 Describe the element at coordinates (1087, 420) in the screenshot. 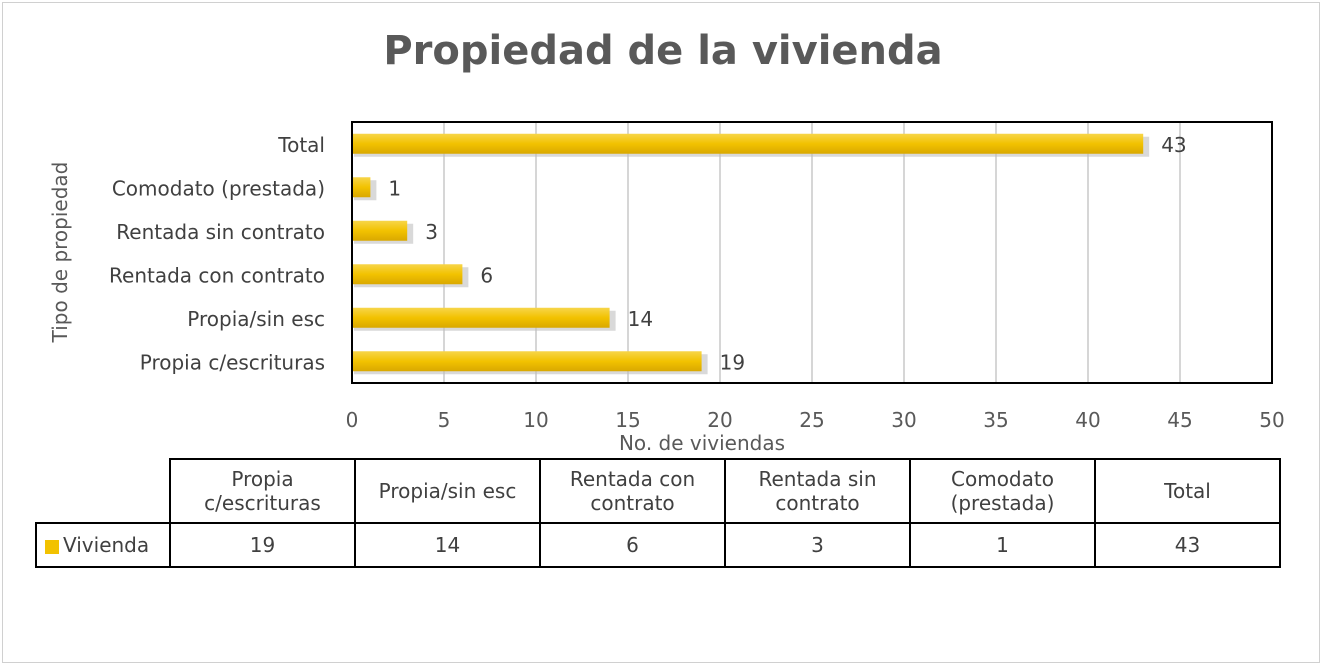

I see `x-tick-label: 40` at that location.